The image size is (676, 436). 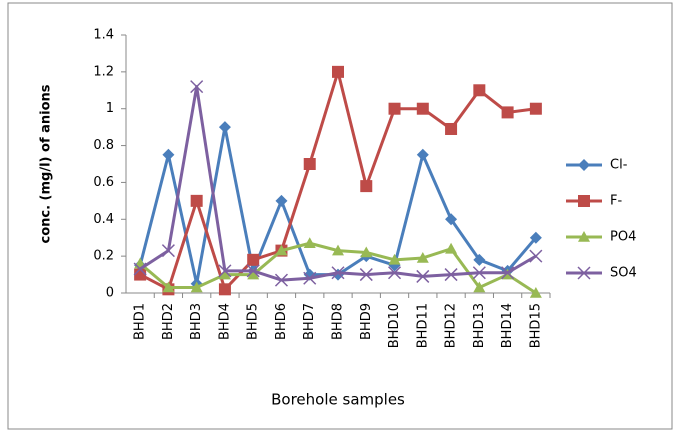 What do you see at coordinates (623, 237) in the screenshot?
I see `legend-label: PO4` at bounding box center [623, 237].